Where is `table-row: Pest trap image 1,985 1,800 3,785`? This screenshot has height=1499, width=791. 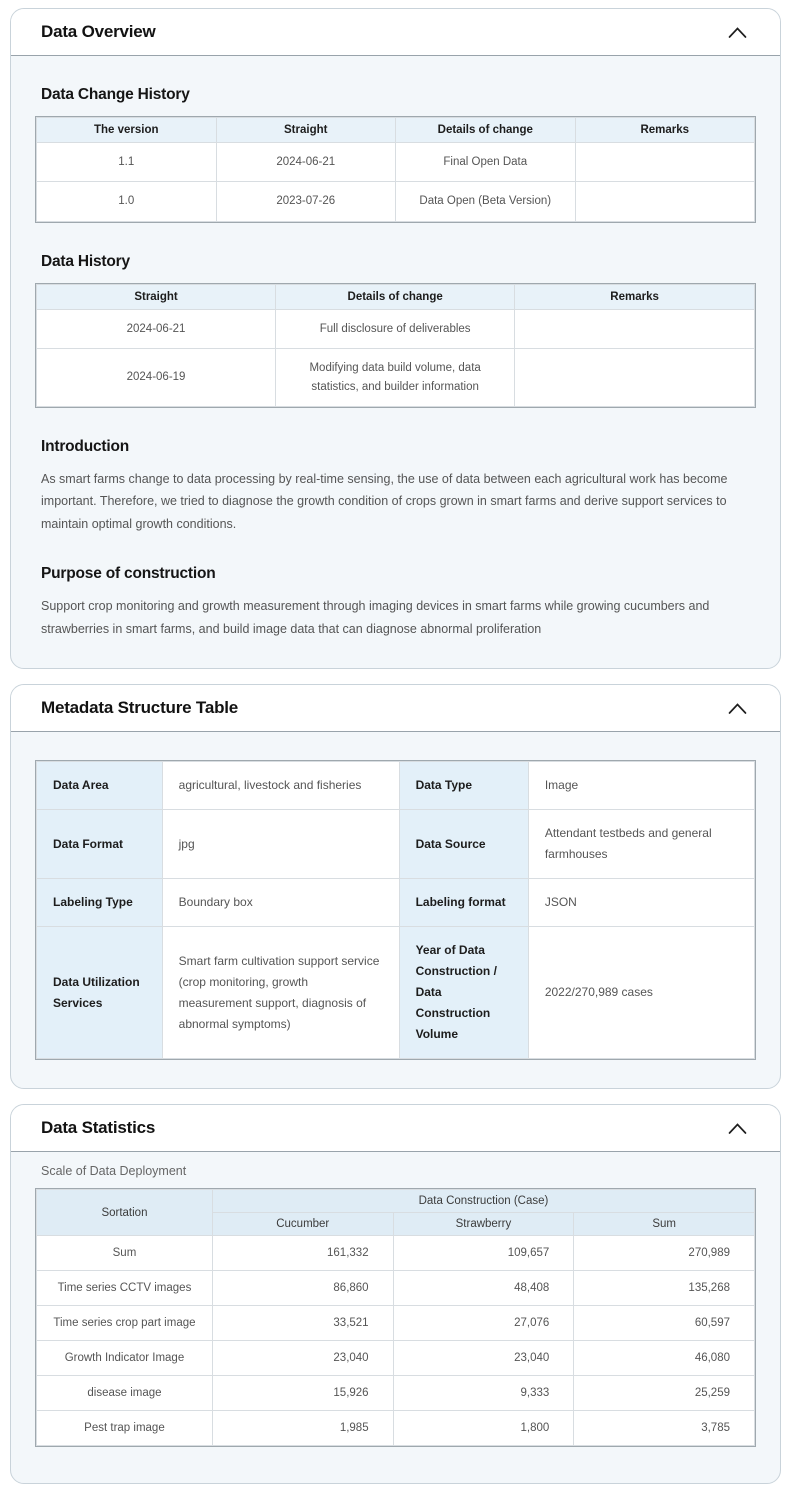
table-row: Pest trap image 1,985 1,800 3,785 is located at coordinates (395, 1428).